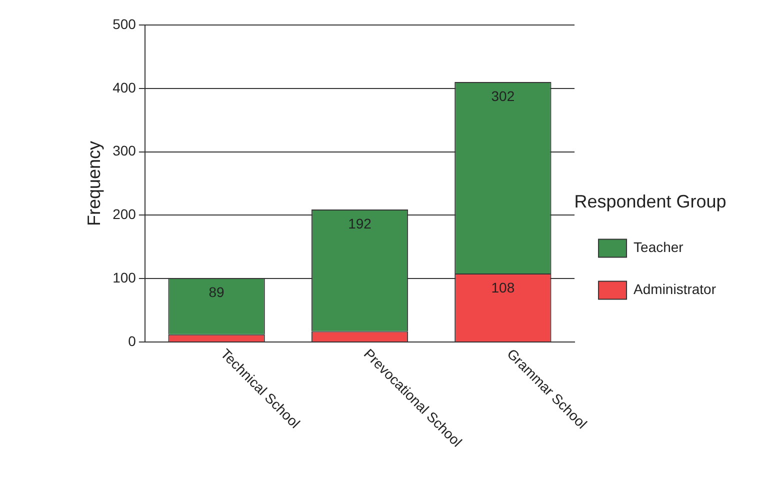 The height and width of the screenshot is (502, 766). I want to click on legend-title: Respondent Group, so click(650, 202).